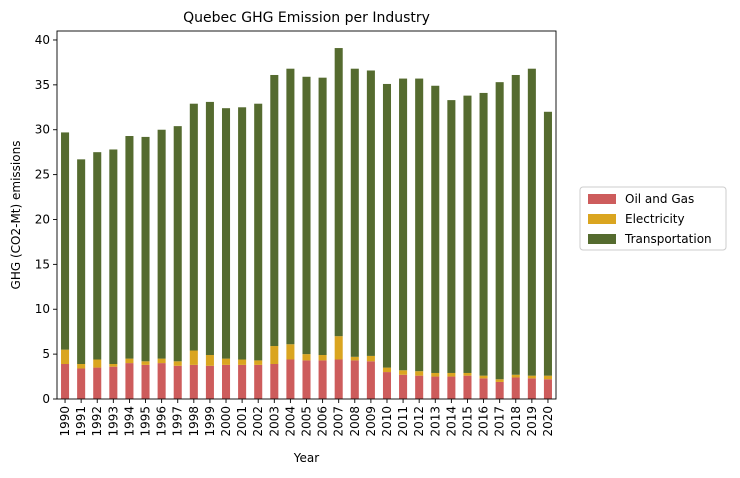  Describe the element at coordinates (290, 379) in the screenshot. I see `bar-oil-and-gas-2004` at that location.